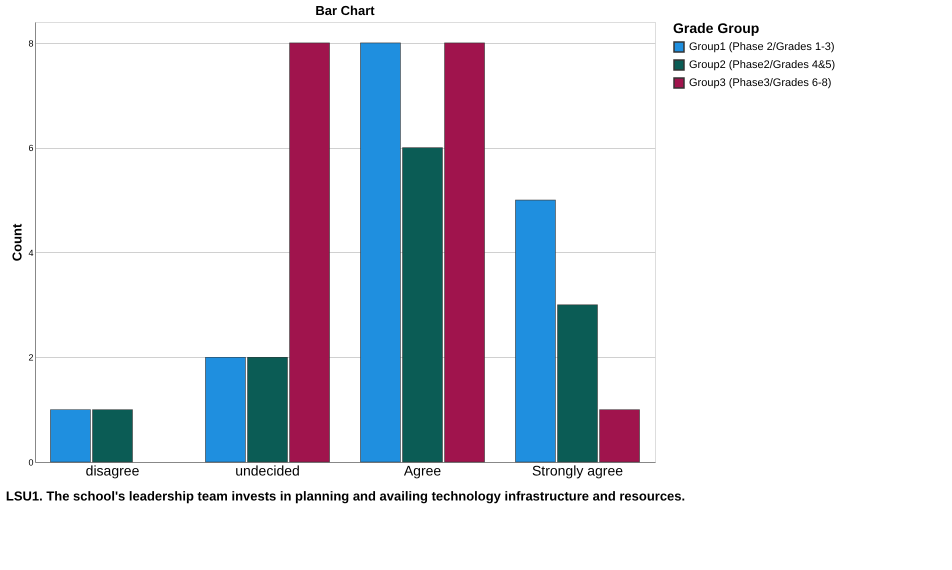  What do you see at coordinates (31, 357) in the screenshot?
I see `y-tick-label: 2` at bounding box center [31, 357].